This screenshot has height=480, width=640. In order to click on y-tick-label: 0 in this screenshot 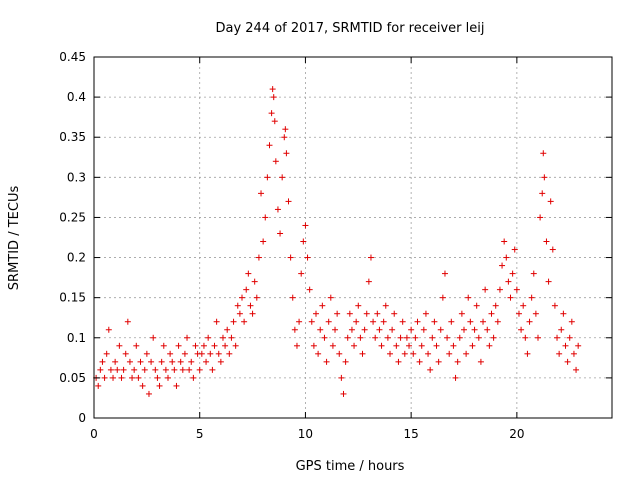, I will do `click(82, 418)`.